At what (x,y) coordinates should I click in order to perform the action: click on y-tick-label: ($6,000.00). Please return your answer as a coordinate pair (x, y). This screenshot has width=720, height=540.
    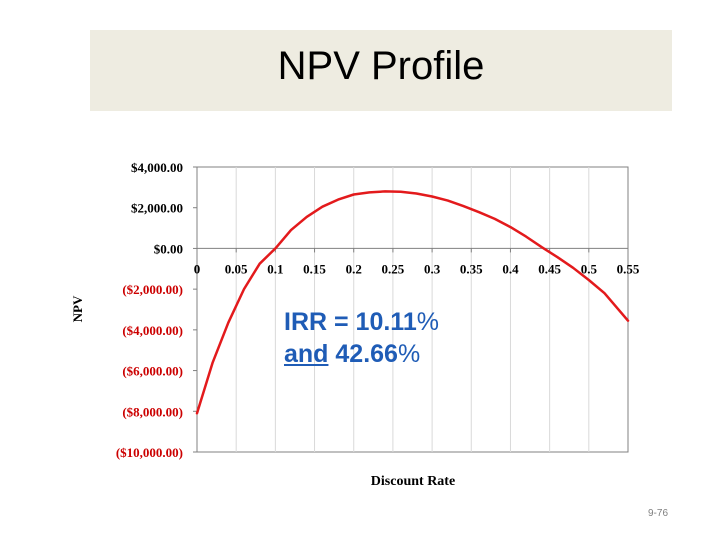
    Looking at the image, I should click on (152, 371).